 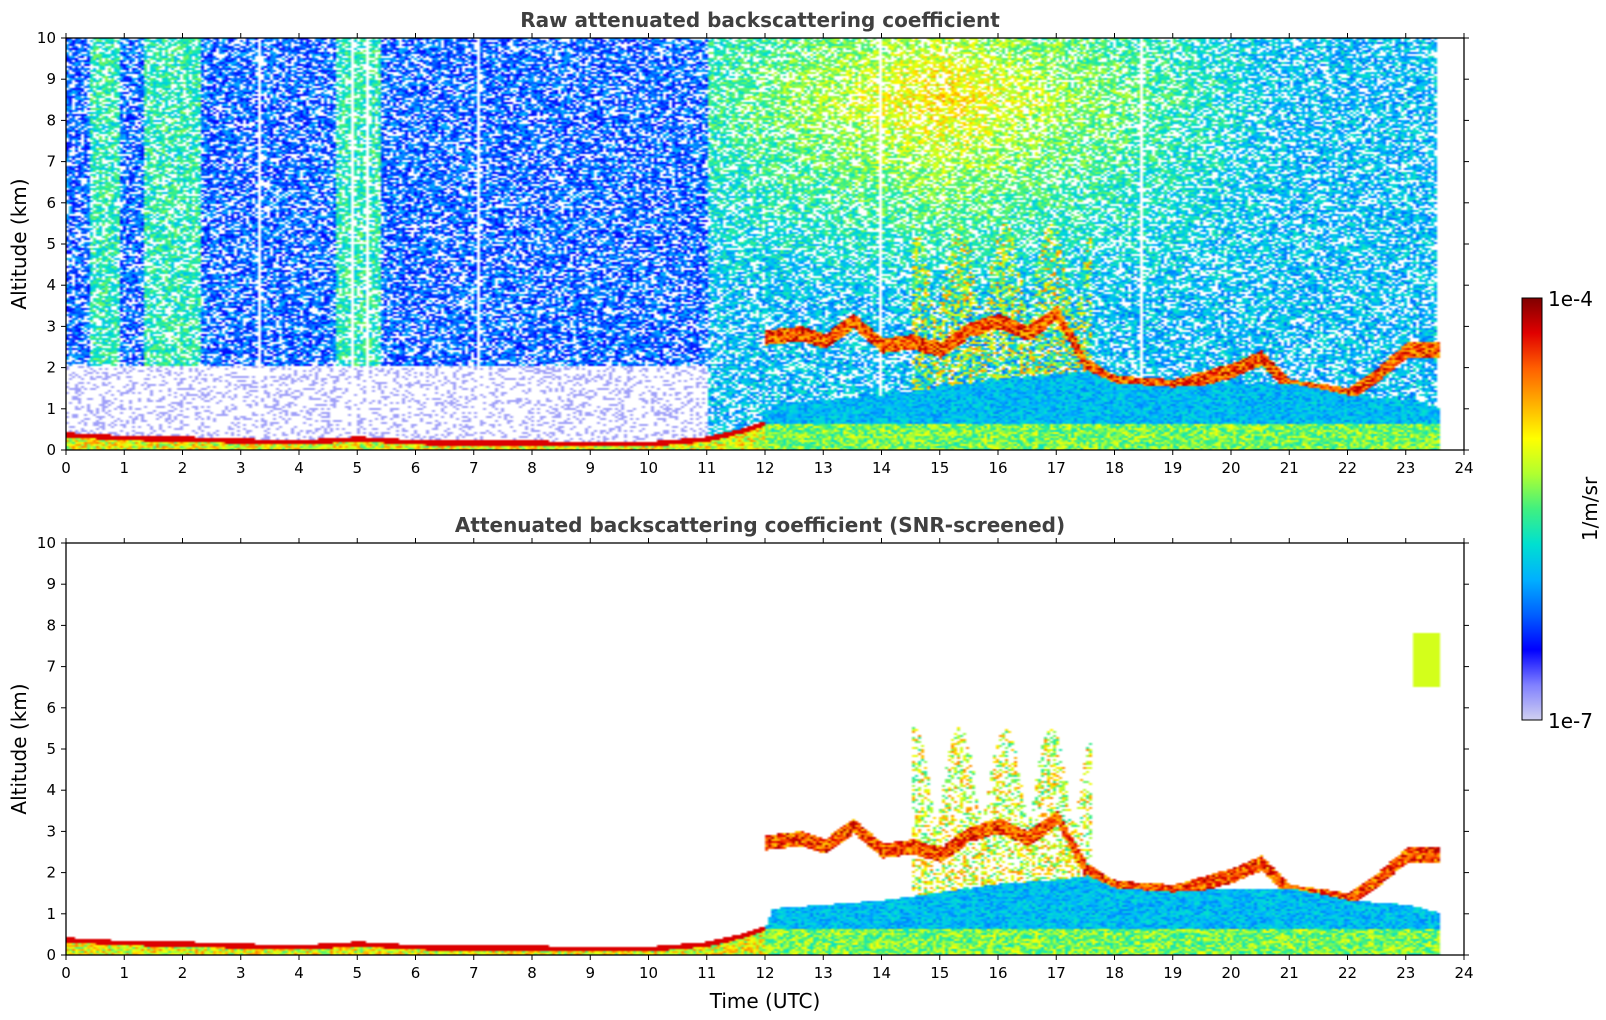 What do you see at coordinates (765, 1001) in the screenshot?
I see `x-axis-label: Time (UTC)` at bounding box center [765, 1001].